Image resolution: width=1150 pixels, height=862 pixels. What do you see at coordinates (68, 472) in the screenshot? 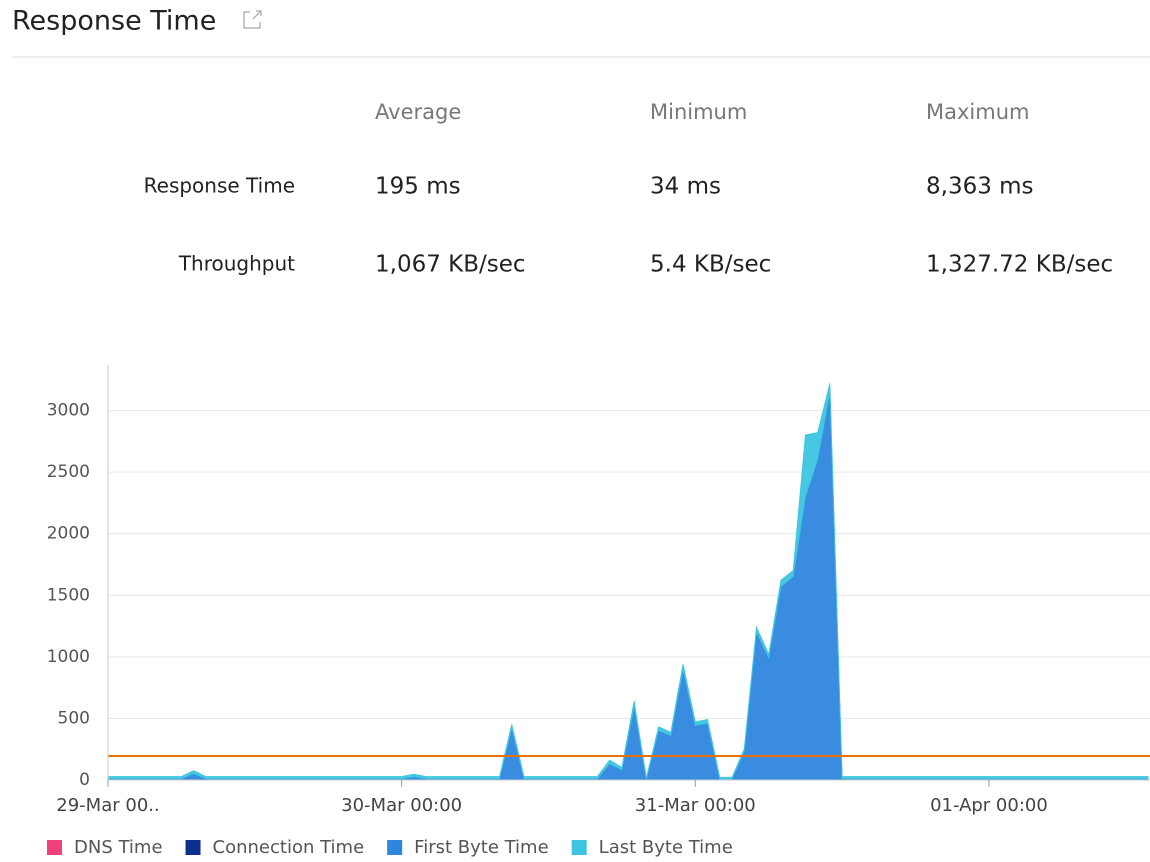
I see `y-tick-label: 2500` at bounding box center [68, 472].